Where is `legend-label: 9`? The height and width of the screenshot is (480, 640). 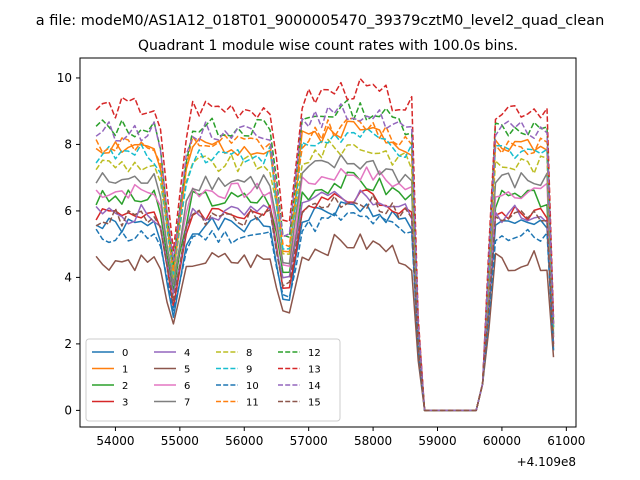 legend-label: 9 is located at coordinates (249, 370).